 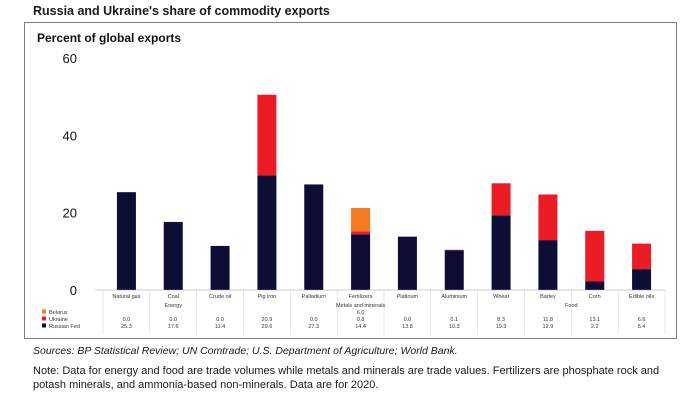 What do you see at coordinates (267, 297) in the screenshot?
I see `category-label: Pig iron` at bounding box center [267, 297].